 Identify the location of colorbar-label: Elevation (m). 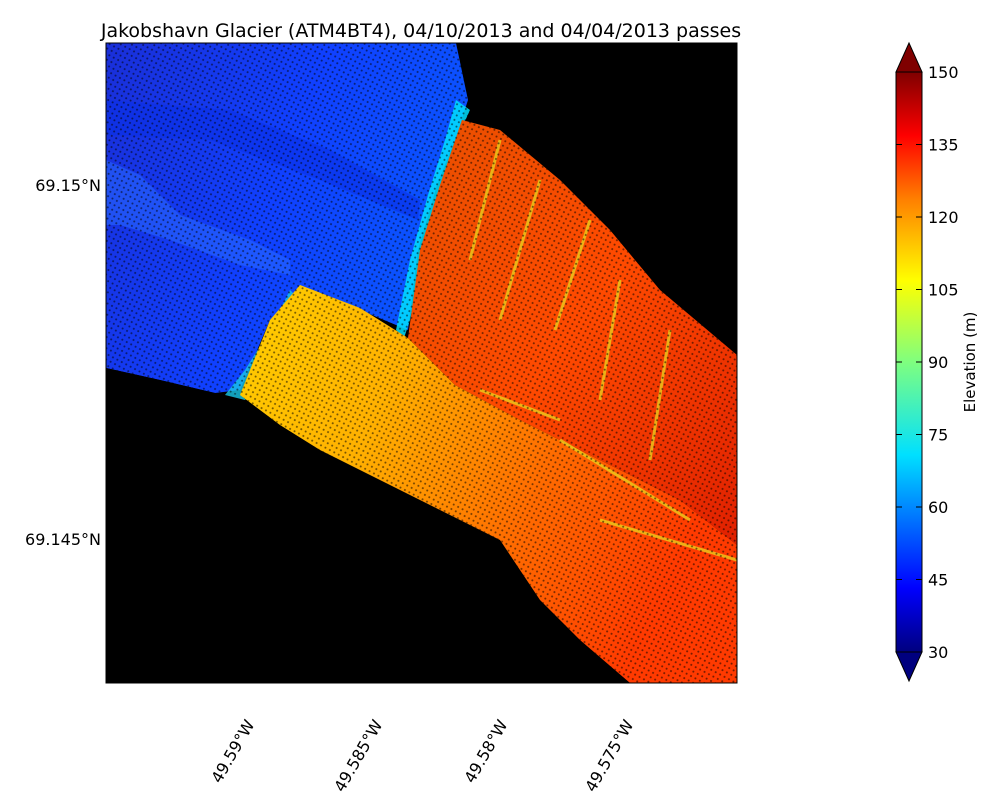
(970, 362).